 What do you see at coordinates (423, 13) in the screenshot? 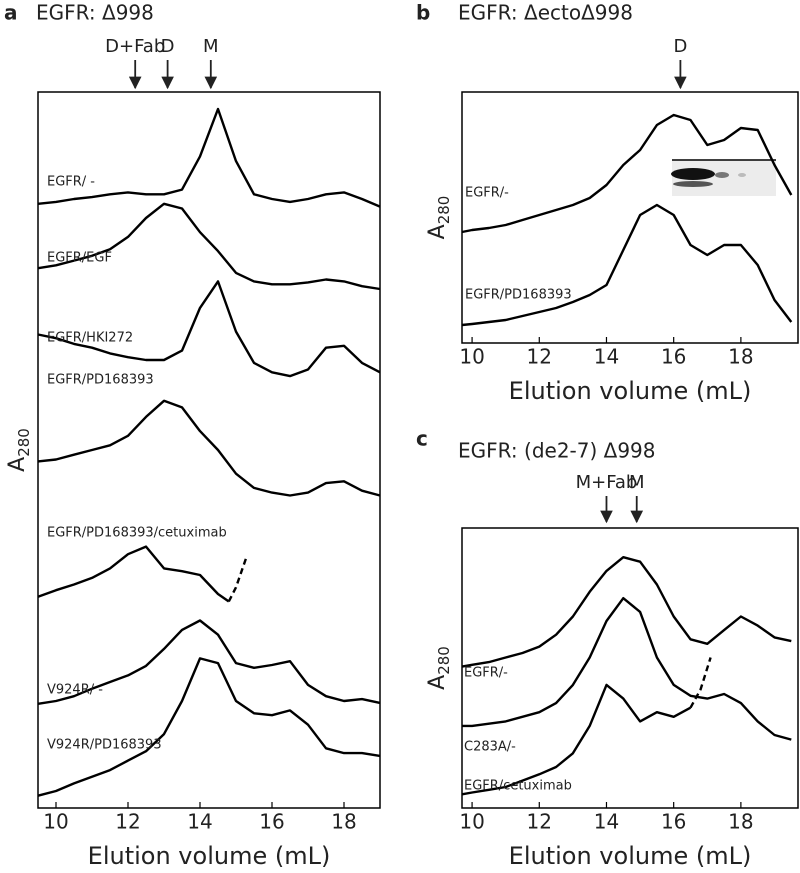
I see `panel-letter: b` at bounding box center [423, 13].